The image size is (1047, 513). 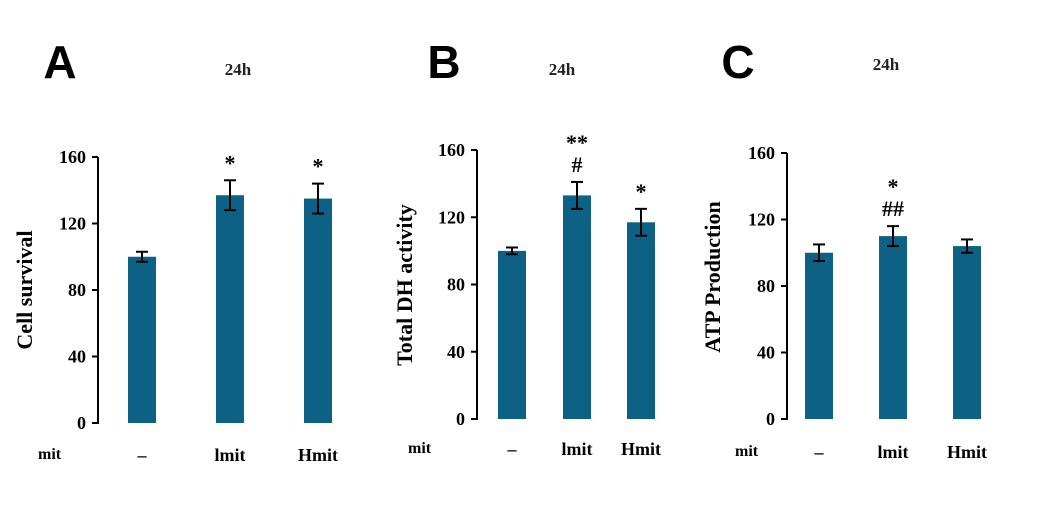 I want to click on significance-marker: **, so click(x=577, y=142).